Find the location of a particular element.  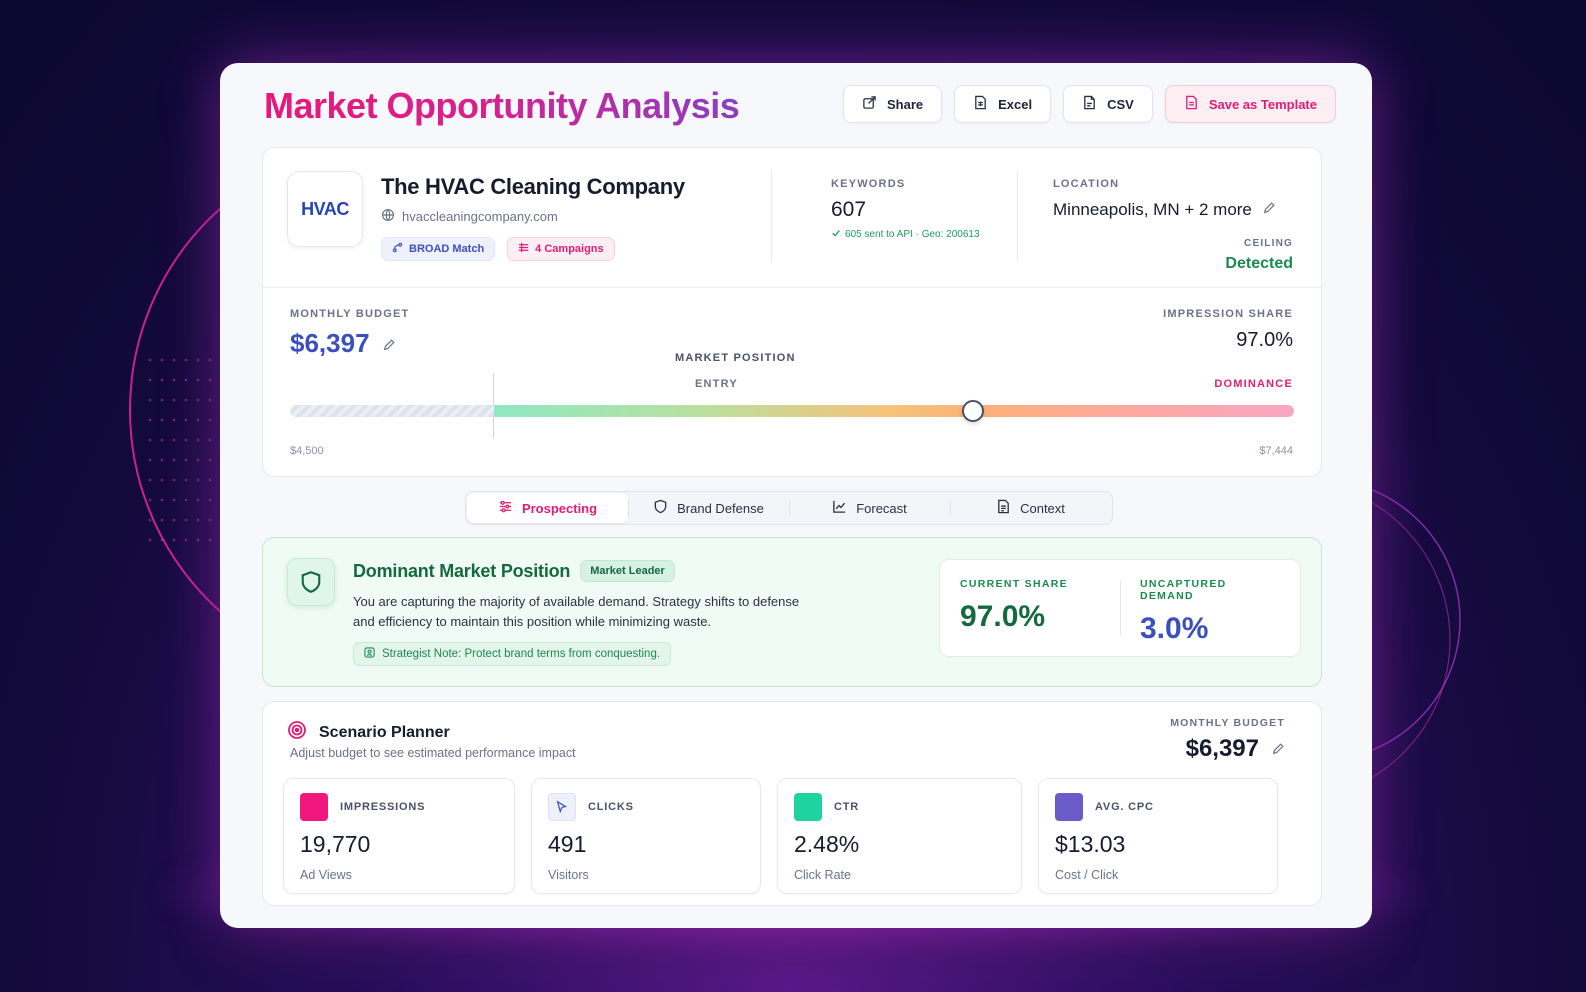

tab-context: Context is located at coordinates (1030, 508).